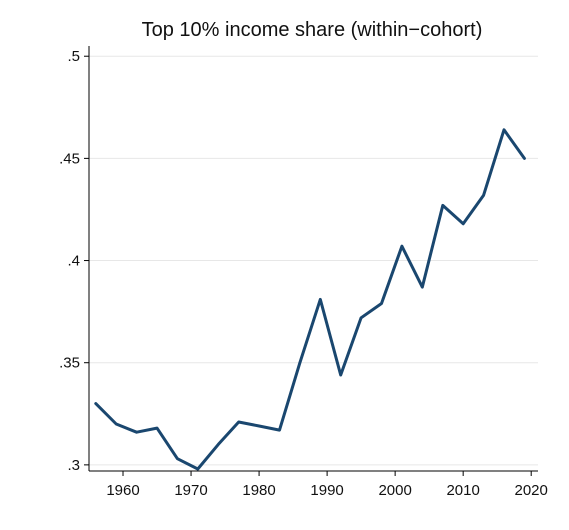  I want to click on y-tick-label: .3, so click(73, 465).